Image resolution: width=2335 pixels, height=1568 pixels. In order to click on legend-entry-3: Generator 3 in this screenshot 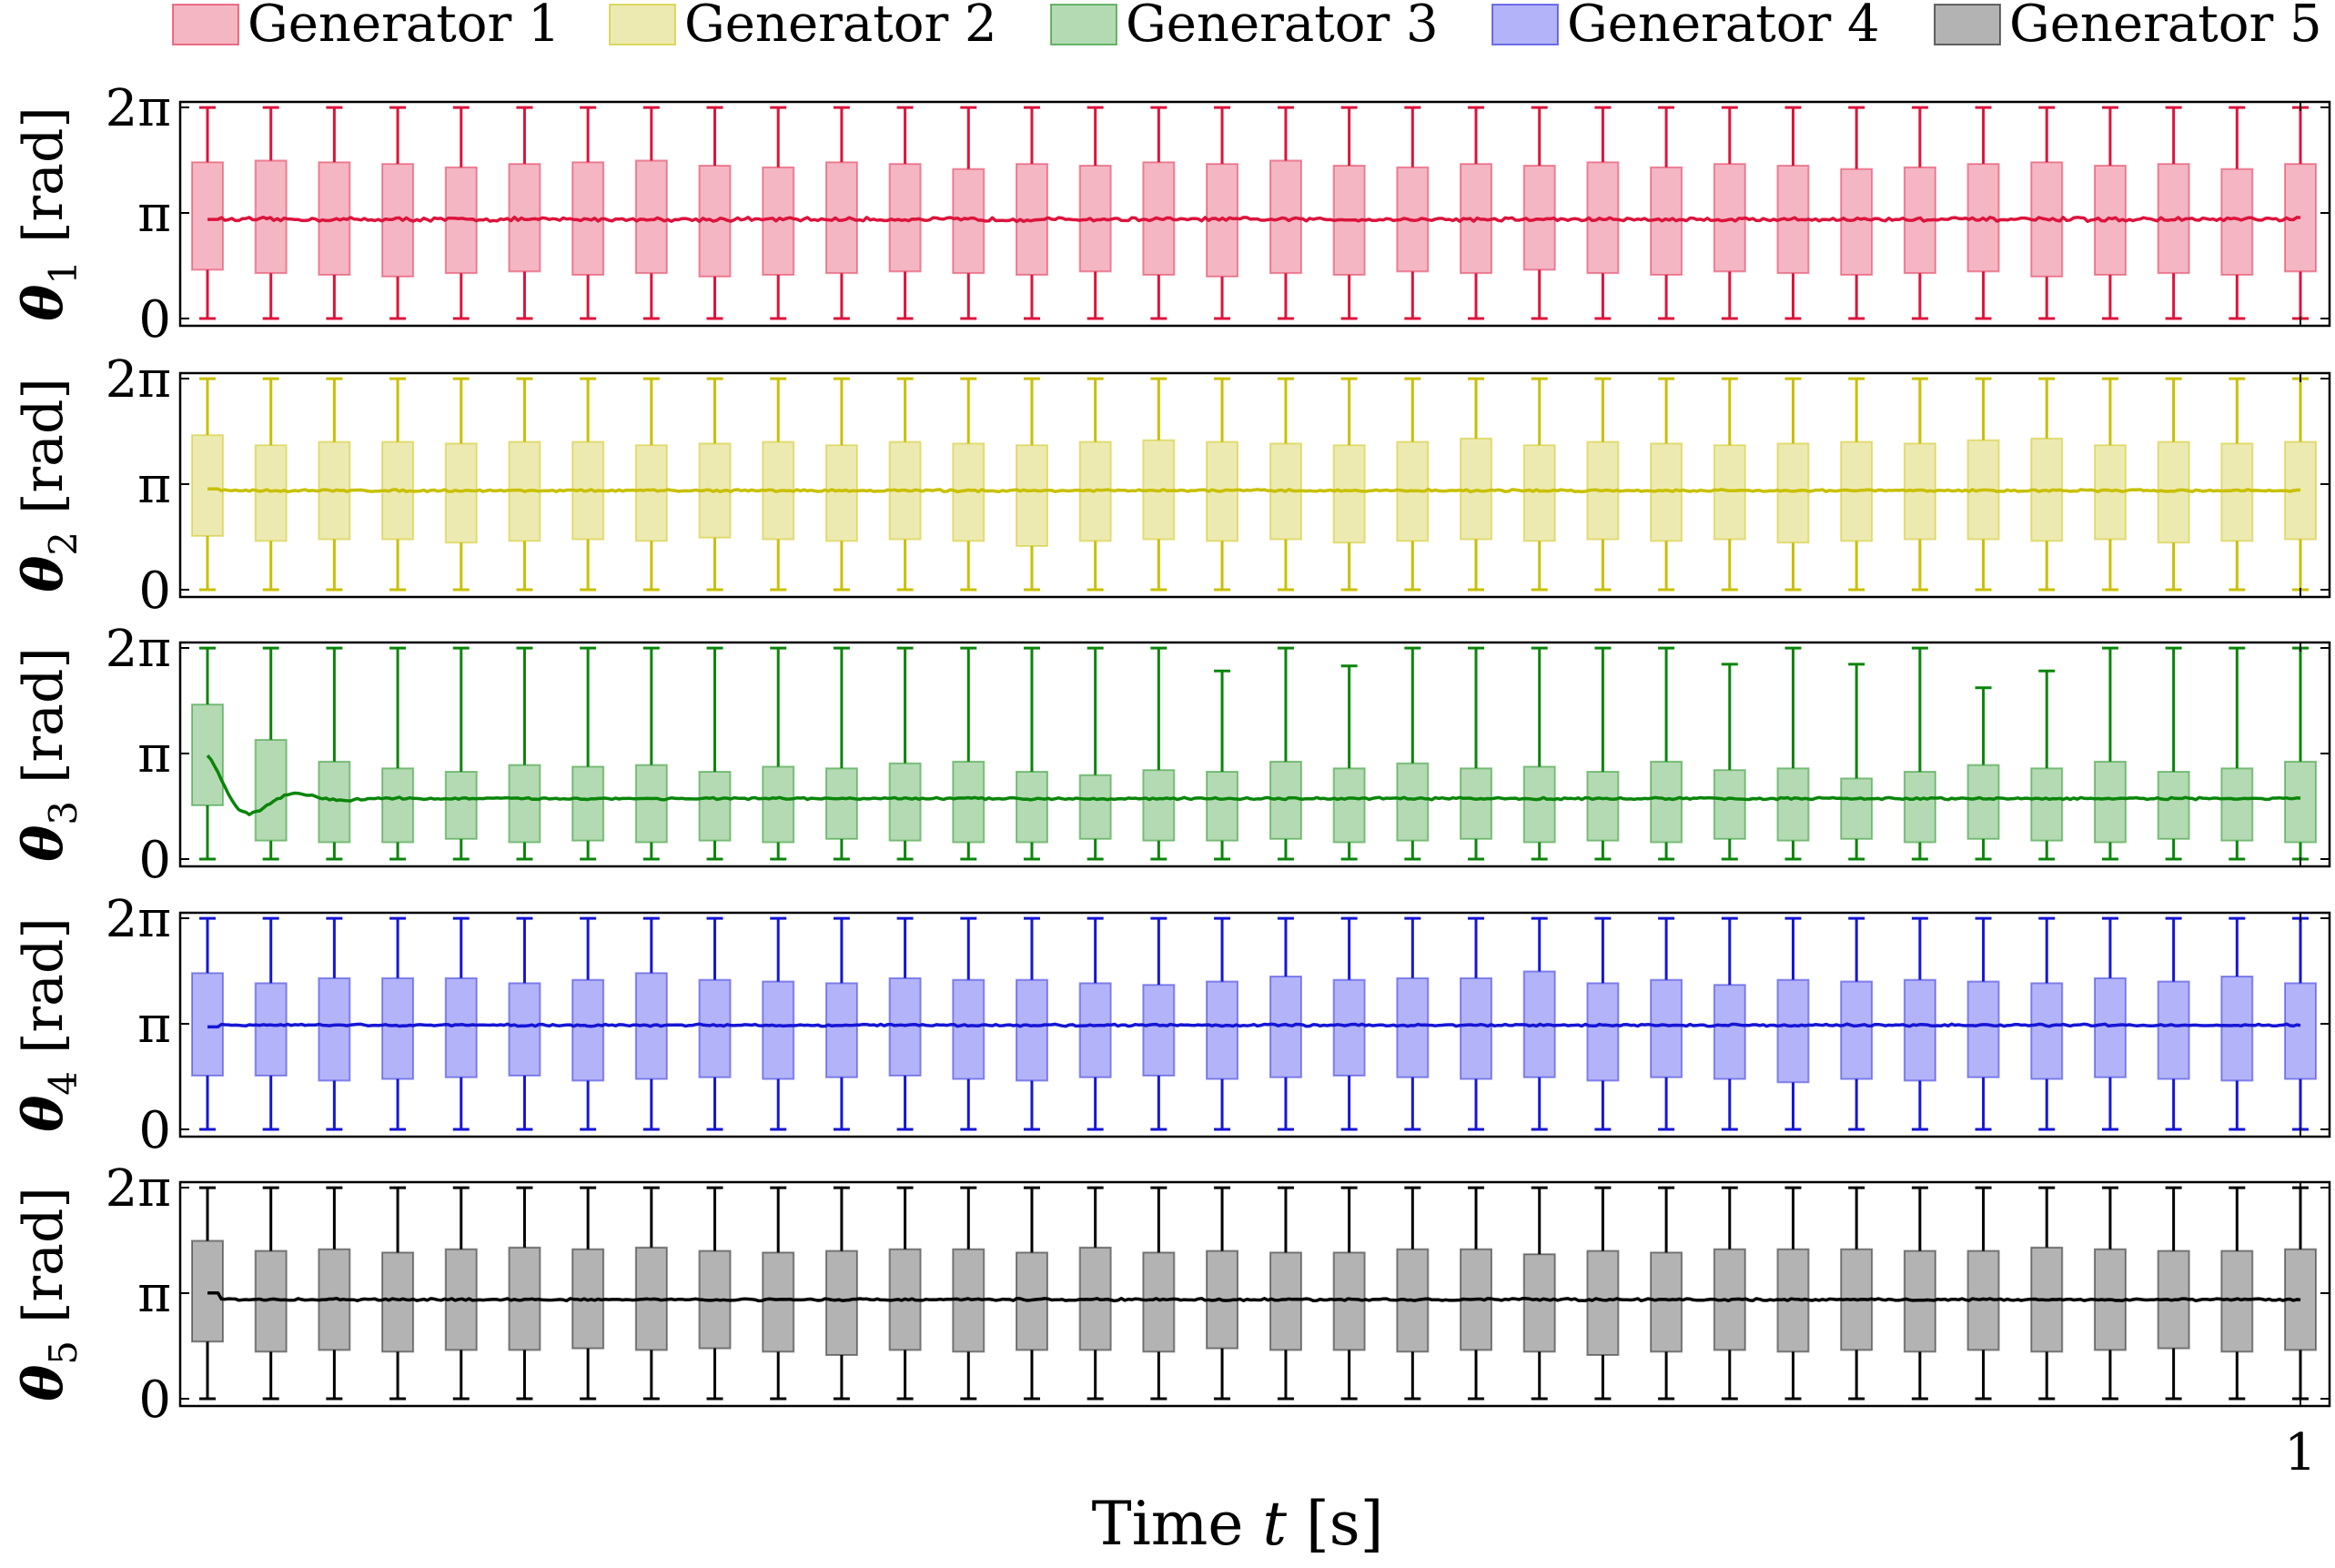, I will do `click(1244, 27)`.